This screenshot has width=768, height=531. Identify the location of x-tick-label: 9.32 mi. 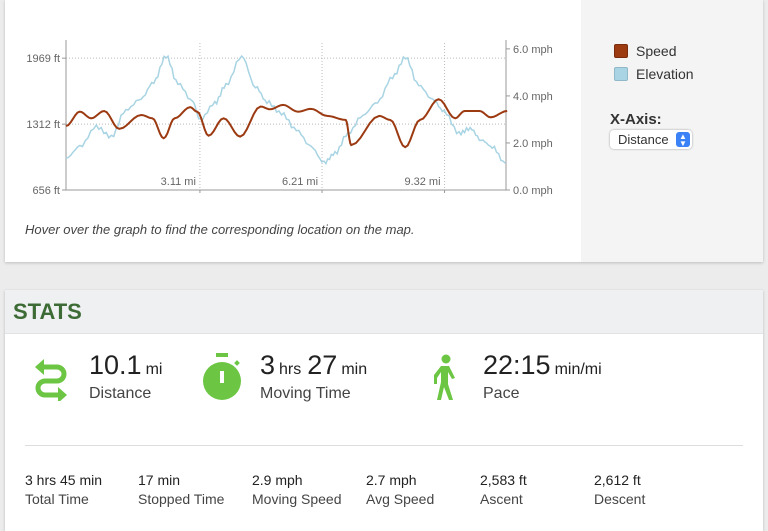
(422, 182).